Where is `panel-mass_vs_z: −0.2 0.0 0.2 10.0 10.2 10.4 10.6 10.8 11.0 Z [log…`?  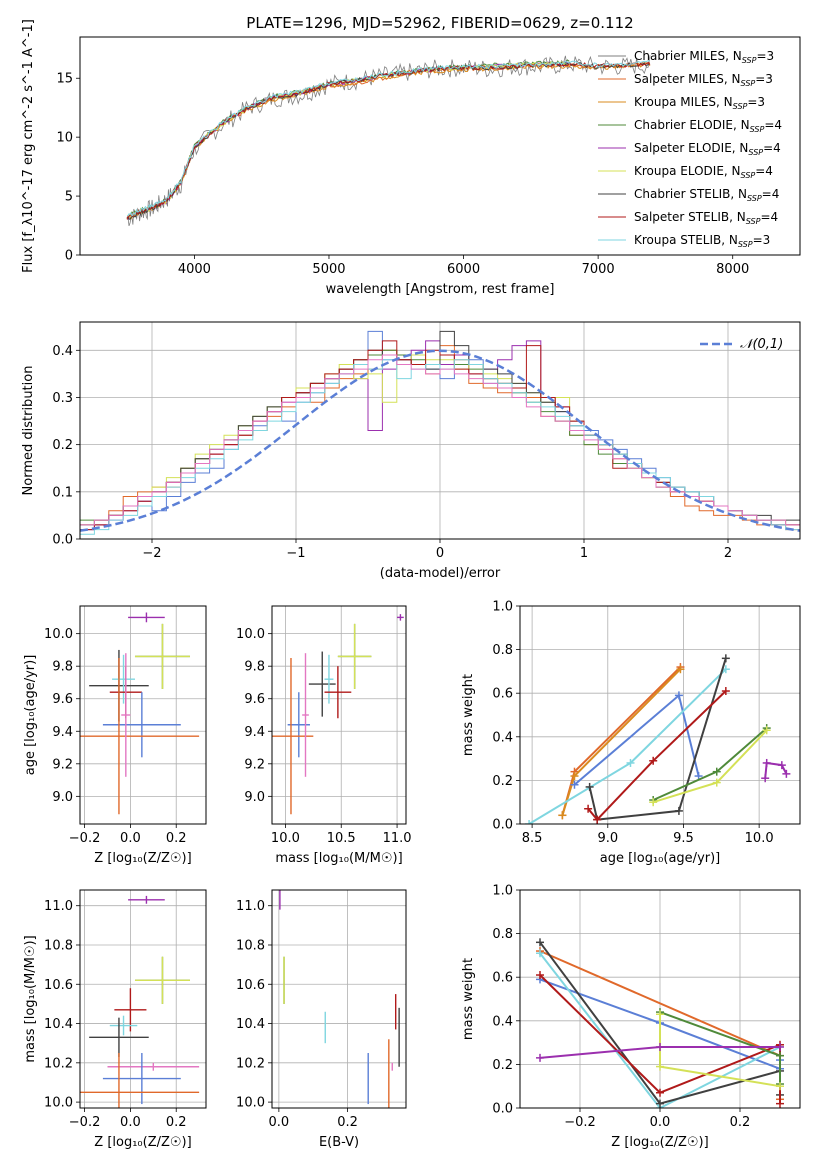
panel-mass_vs_z: −0.2 0.0 0.2 10.0 10.2 10.4 10.6 10.8 11.0 Z [log… is located at coordinates (115, 1019).